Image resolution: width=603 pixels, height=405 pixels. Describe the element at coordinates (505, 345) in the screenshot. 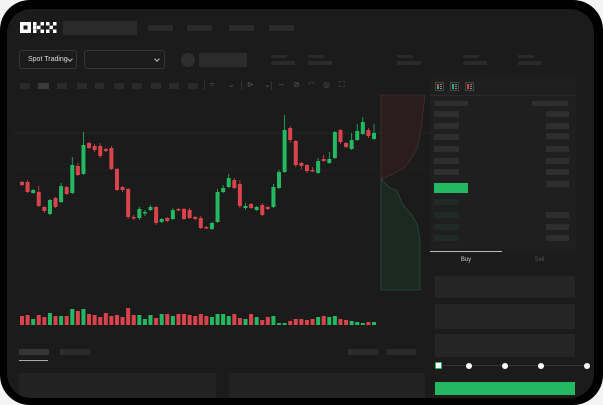

I see `total-input` at that location.